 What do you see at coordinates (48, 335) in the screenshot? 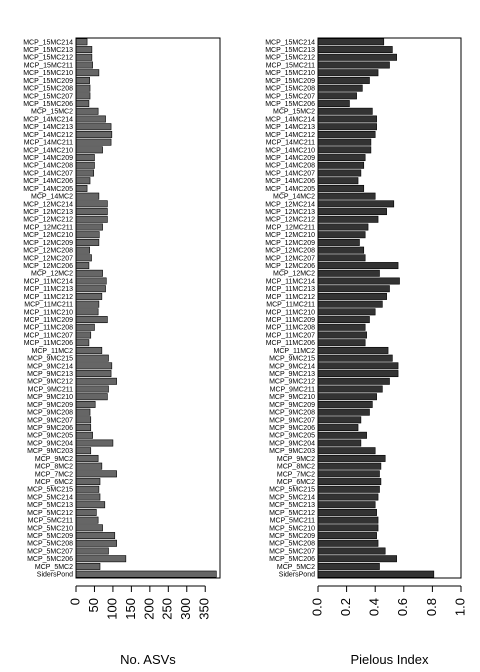
I see `asv-category-label: MCP_11MC207` at bounding box center [48, 335].